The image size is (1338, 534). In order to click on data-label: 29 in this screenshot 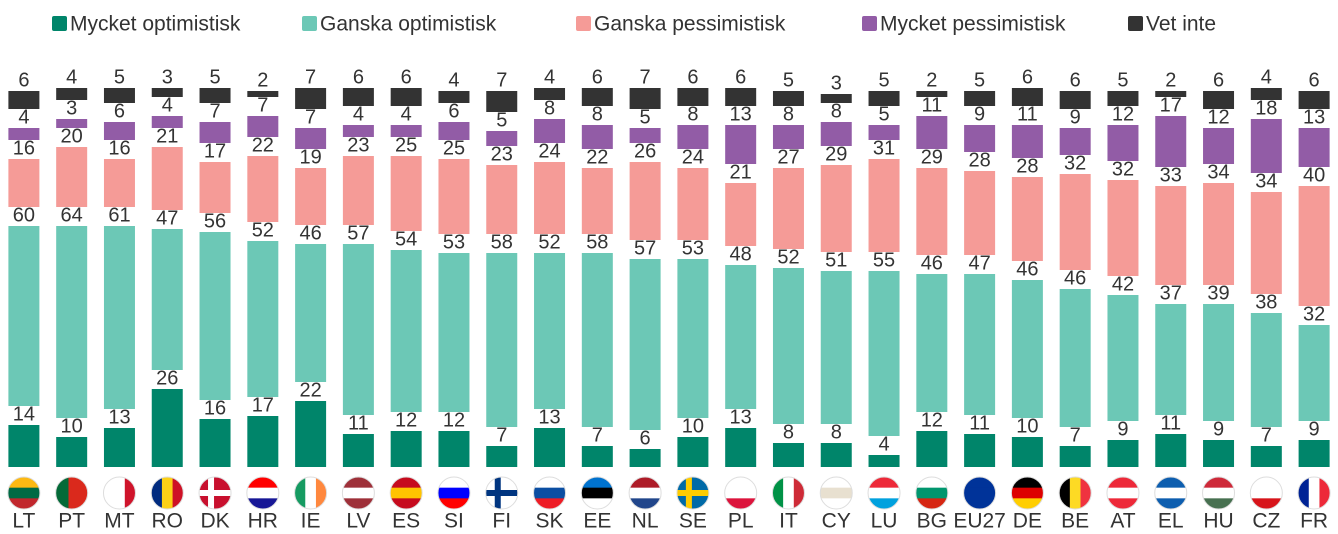, I will do `click(932, 157)`.